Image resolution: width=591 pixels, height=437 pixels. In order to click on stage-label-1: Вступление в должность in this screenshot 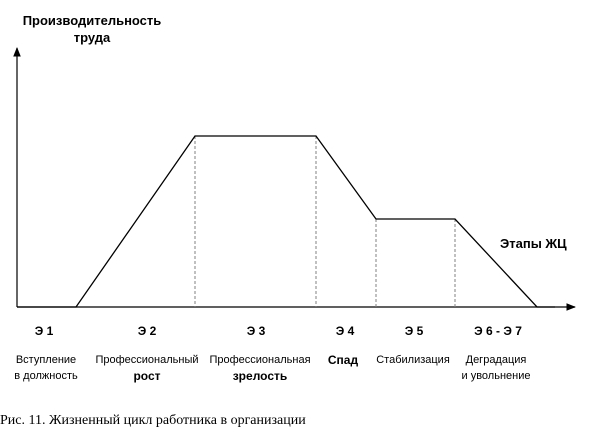, I will do `click(45, 368)`.